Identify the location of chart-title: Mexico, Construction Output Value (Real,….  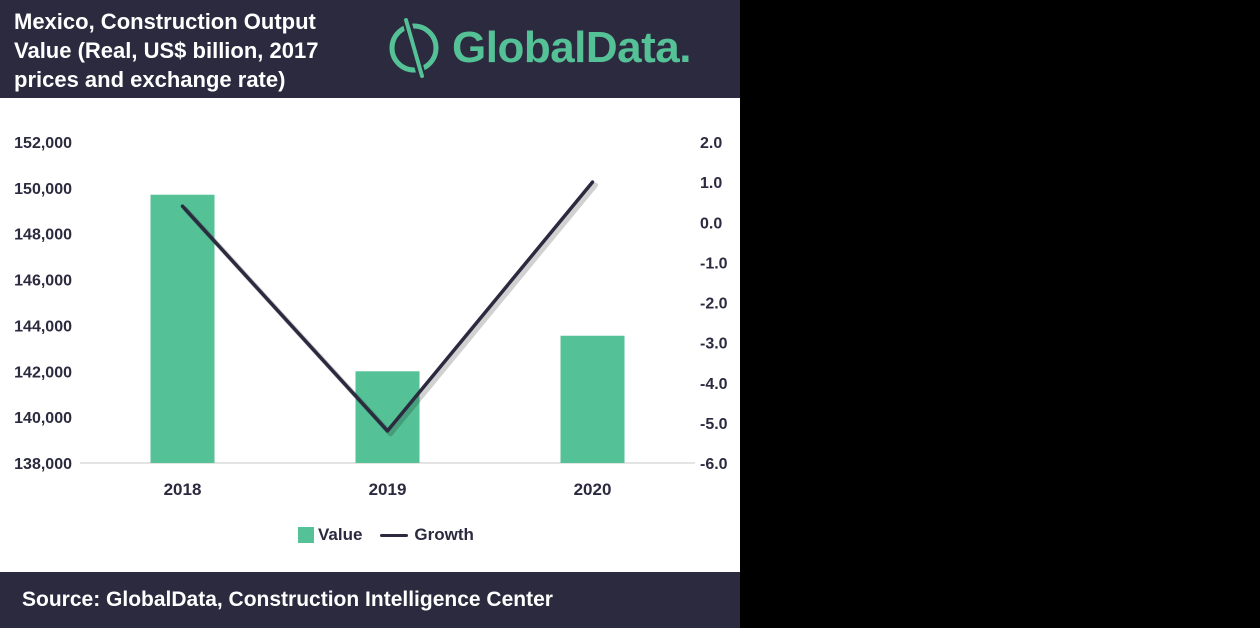
(166, 50).